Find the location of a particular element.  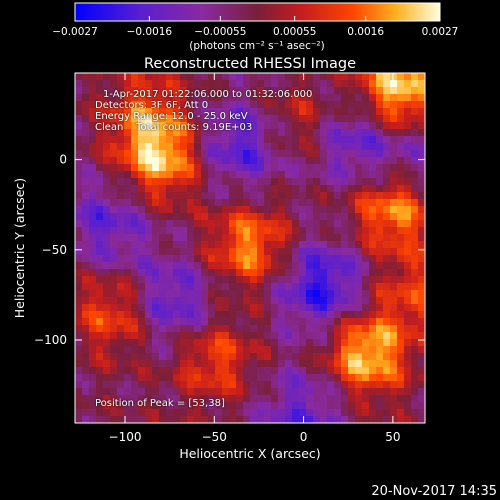

annotation-peak-position: Position of Peak = [53,38] is located at coordinates (160, 403).